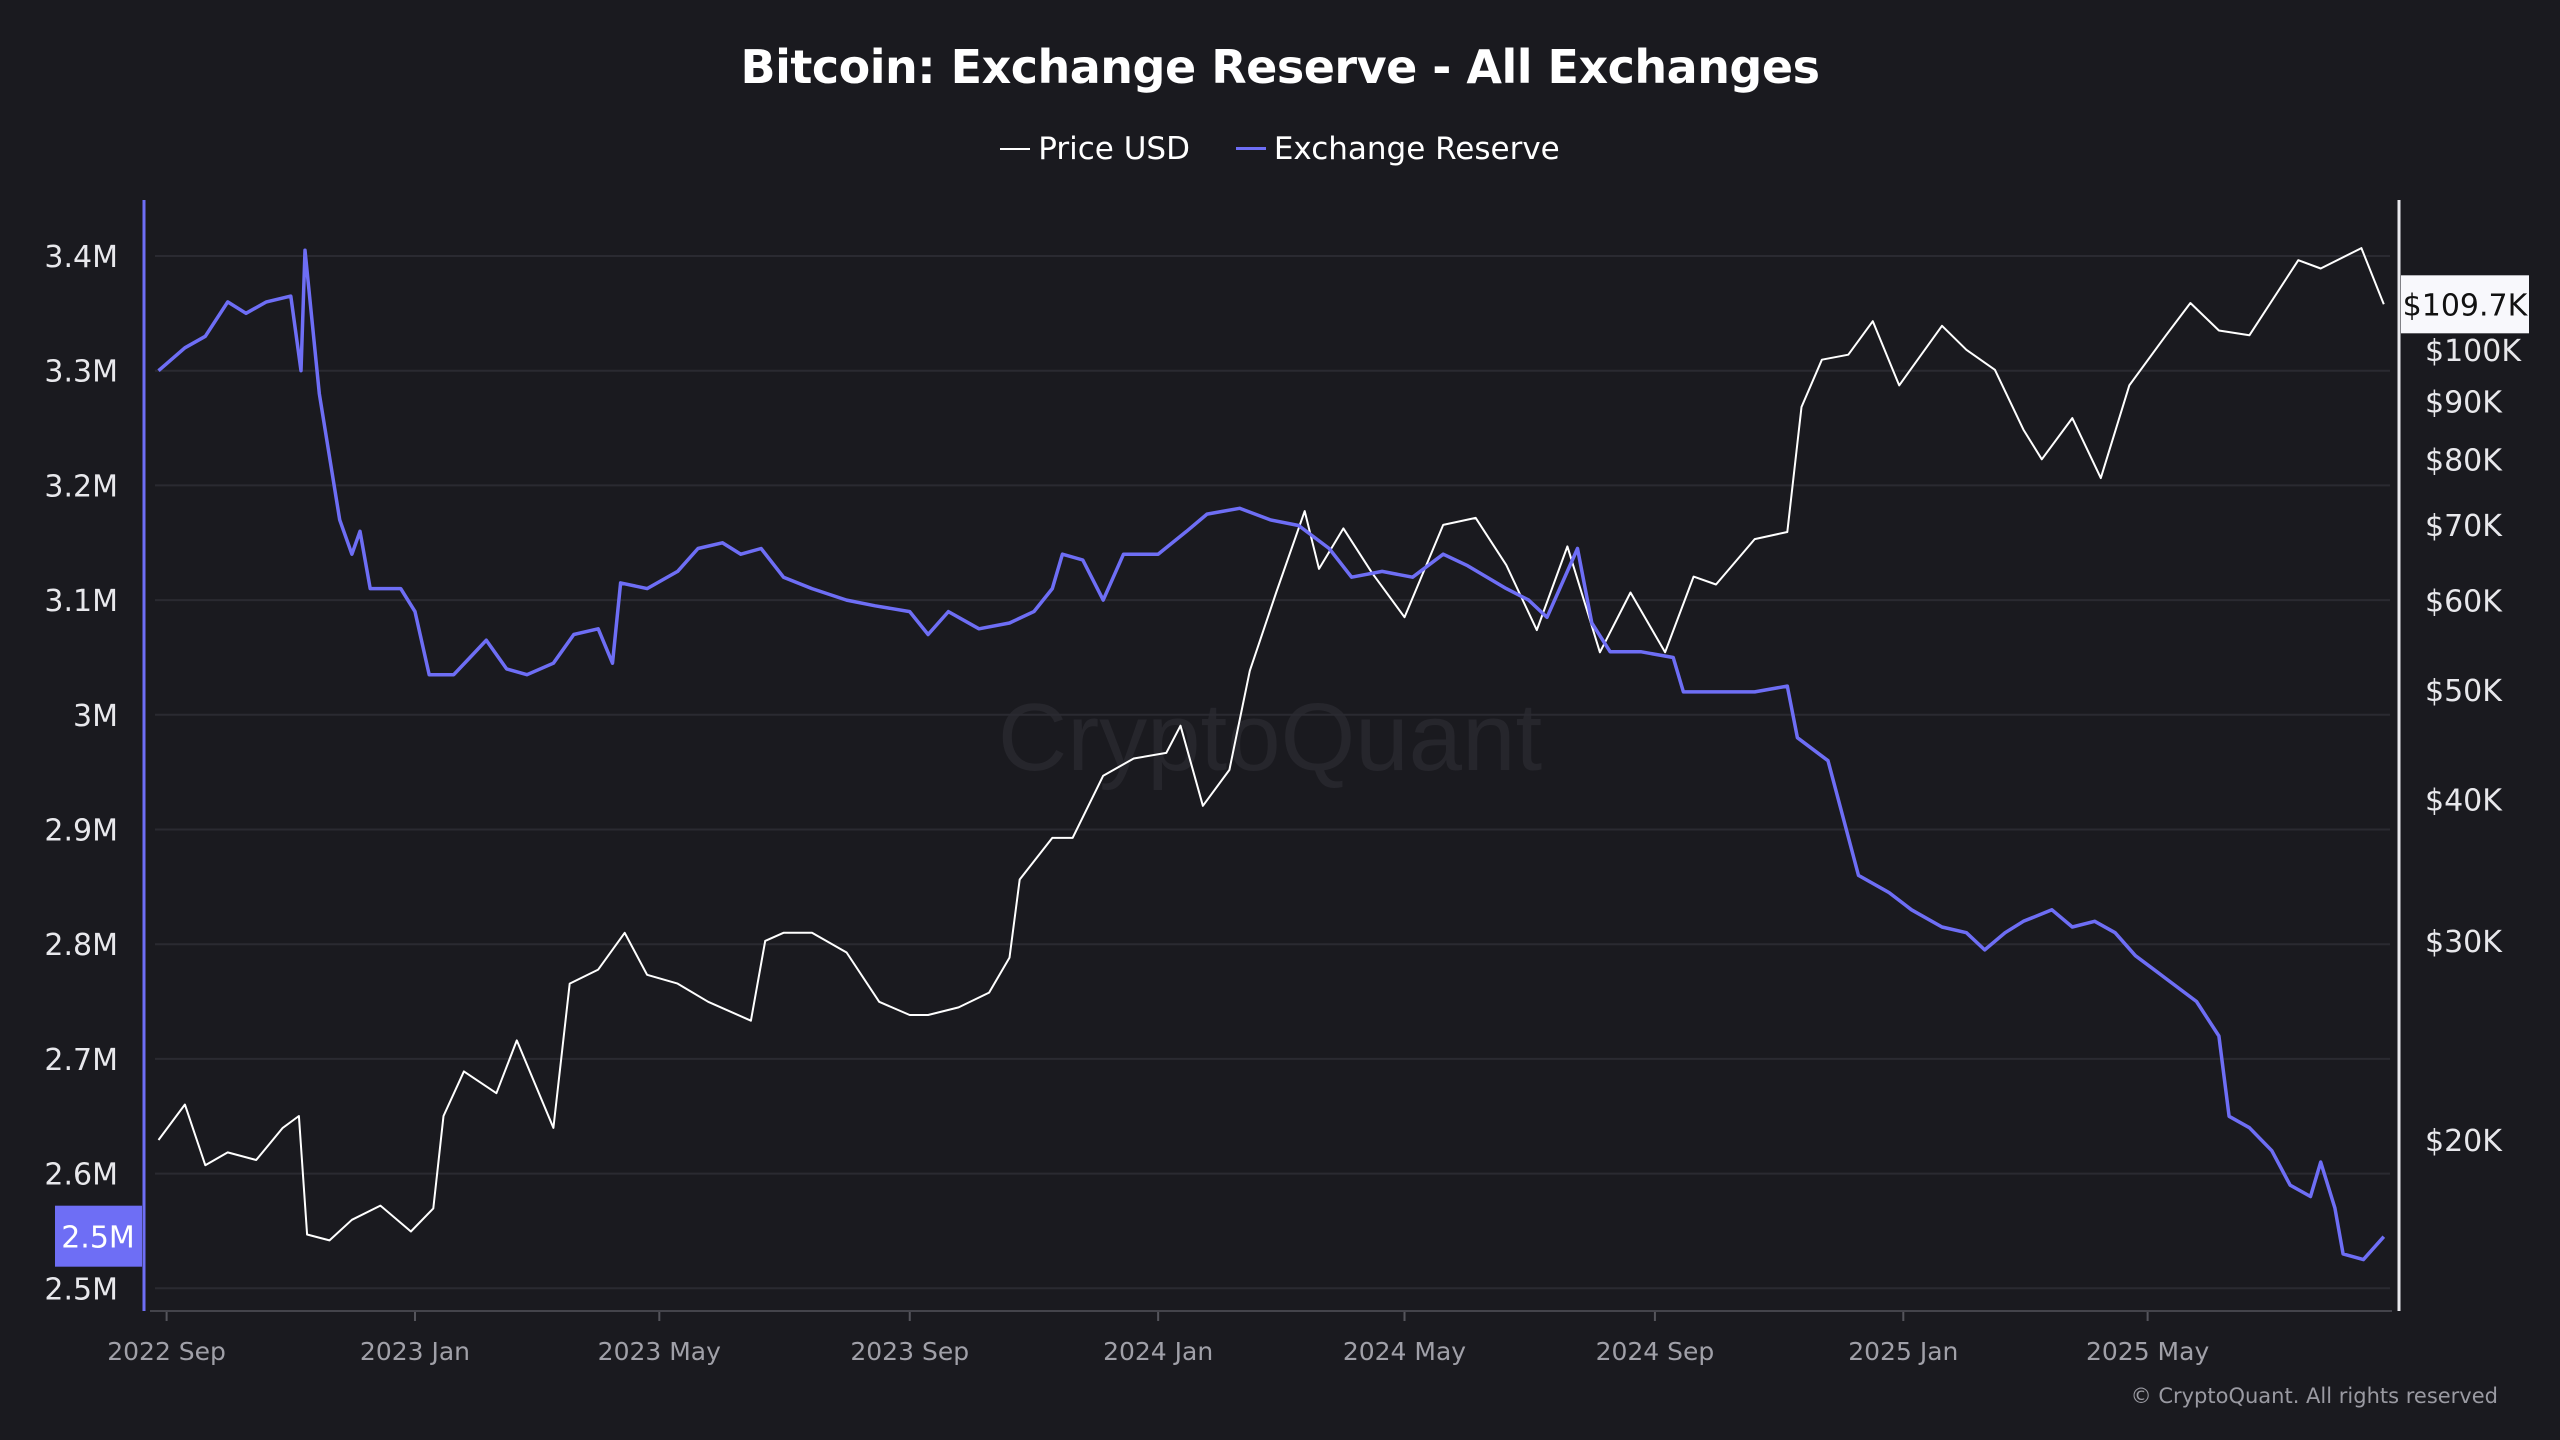 This screenshot has width=2560, height=1440. What do you see at coordinates (1114, 149) in the screenshot?
I see `legend-label-price: Price USD` at bounding box center [1114, 149].